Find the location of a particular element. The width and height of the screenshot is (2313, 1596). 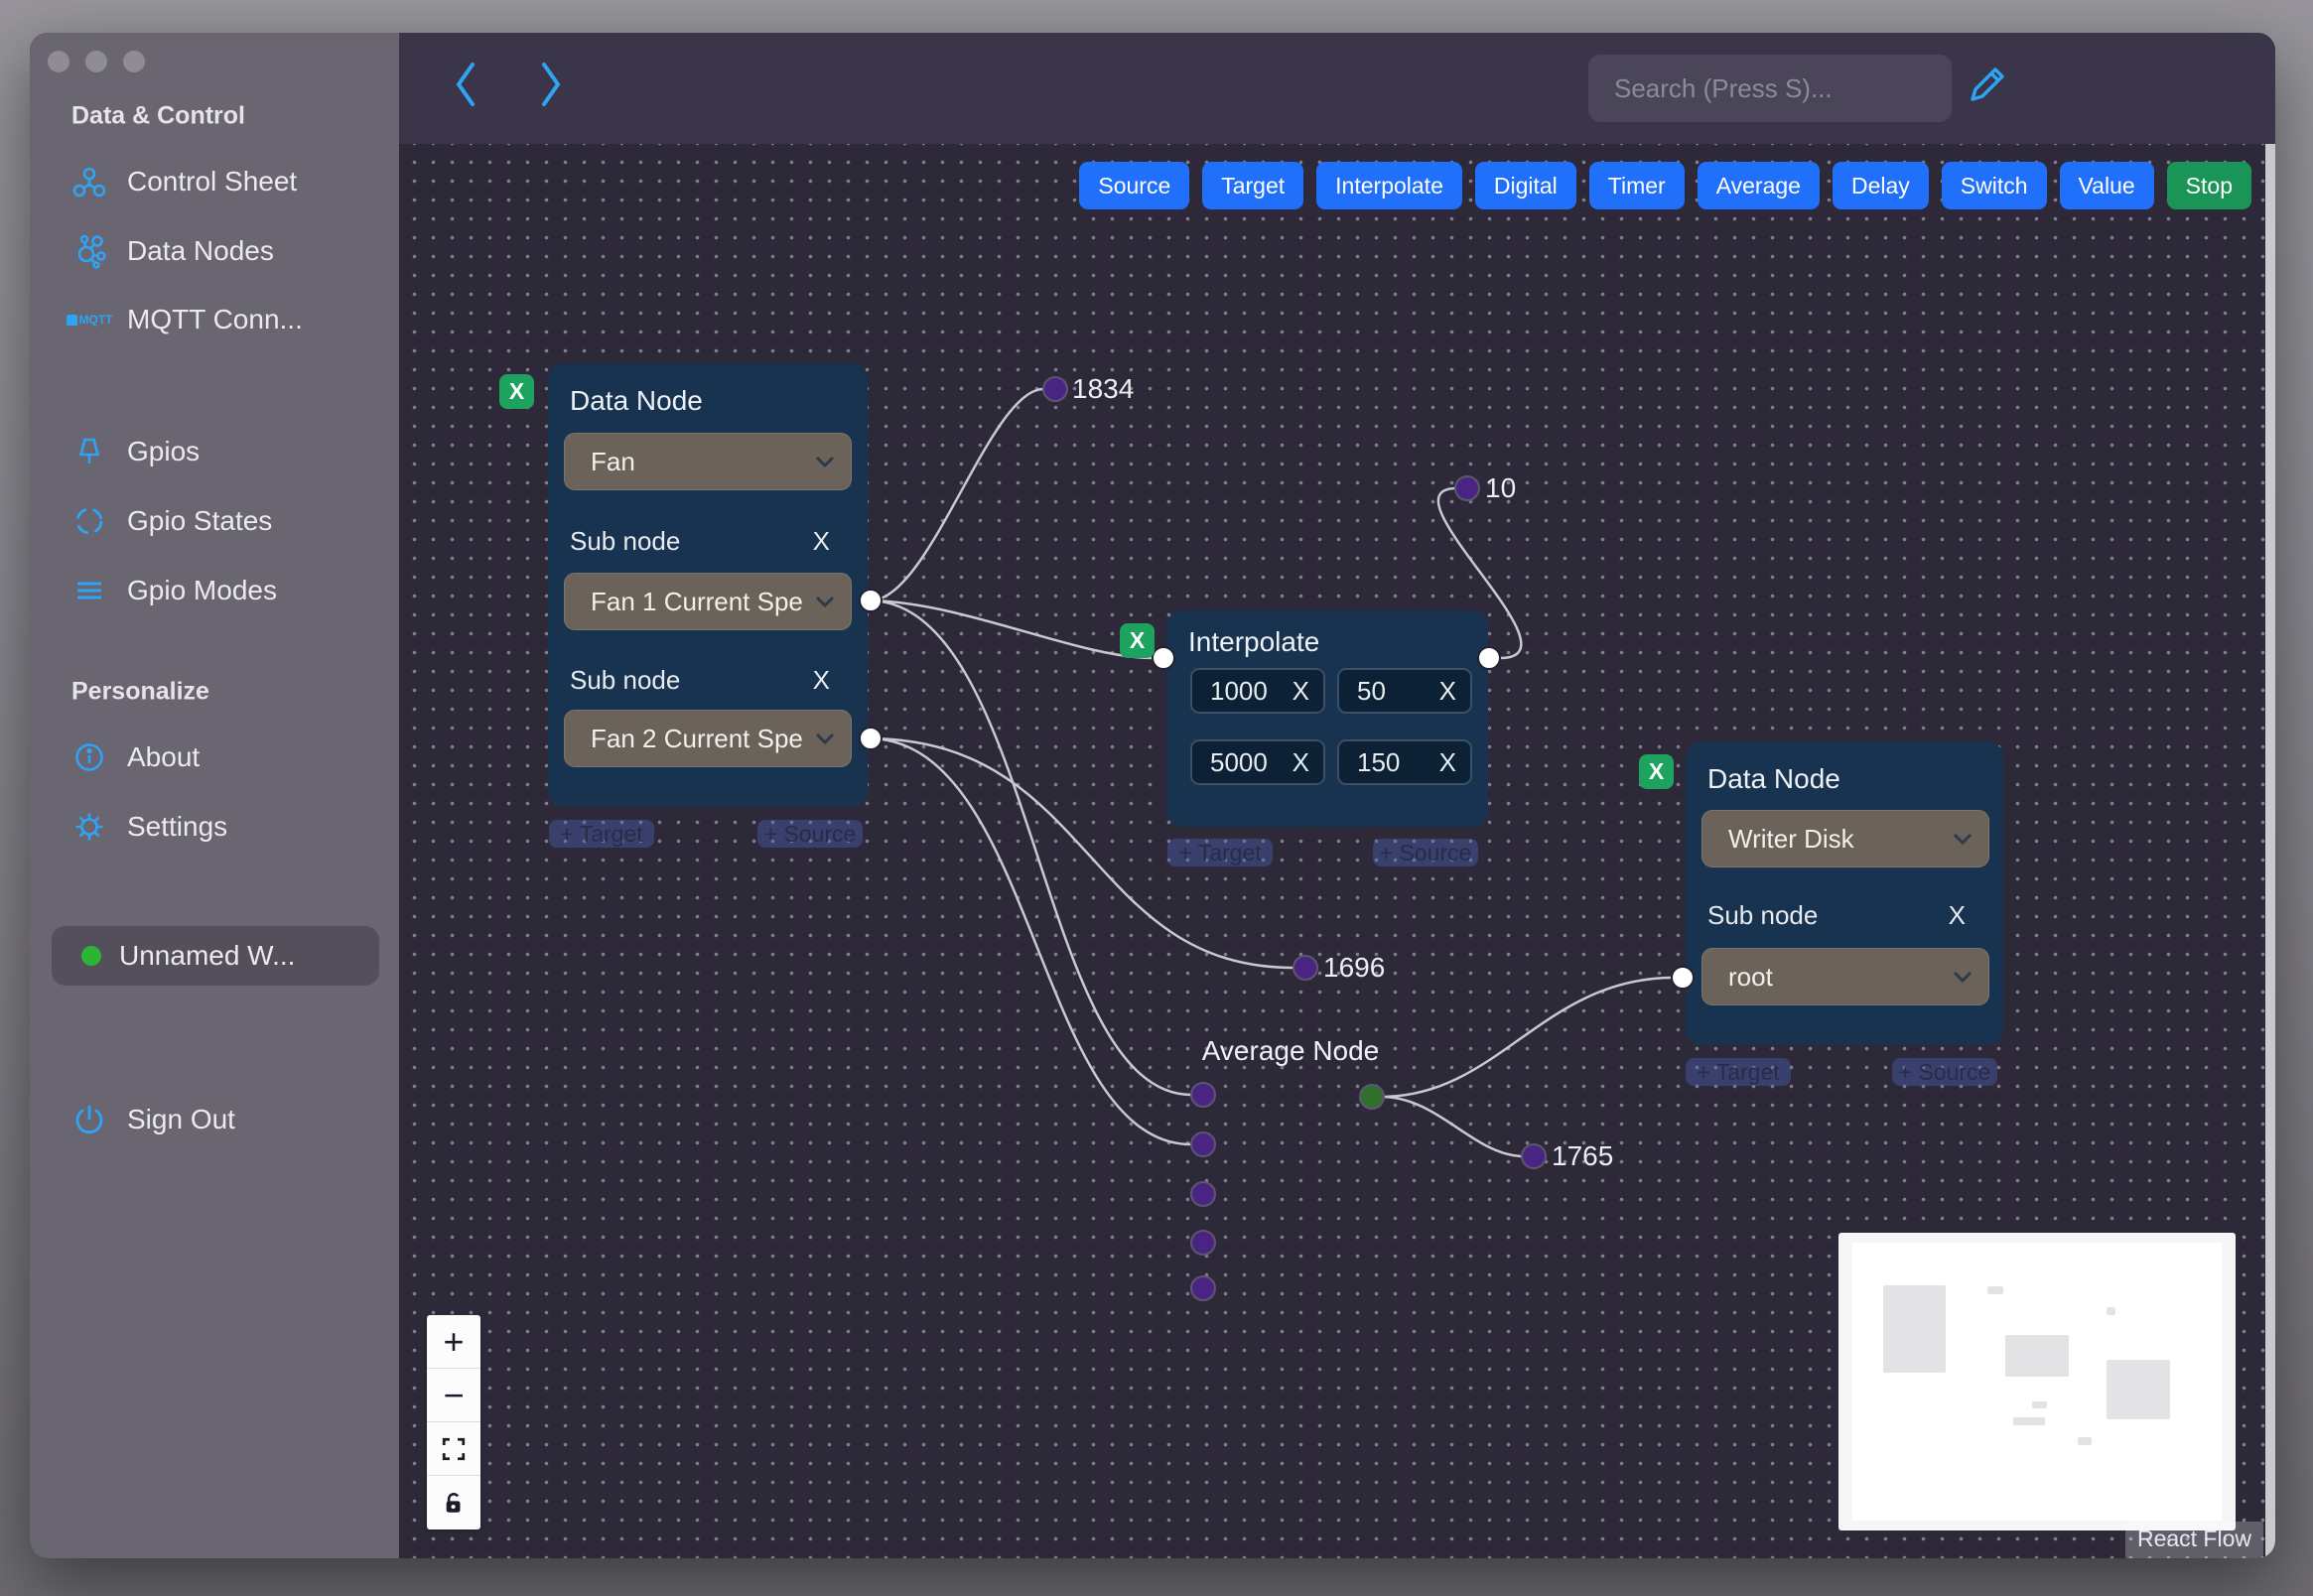

back-arrow-icon is located at coordinates (466, 84).